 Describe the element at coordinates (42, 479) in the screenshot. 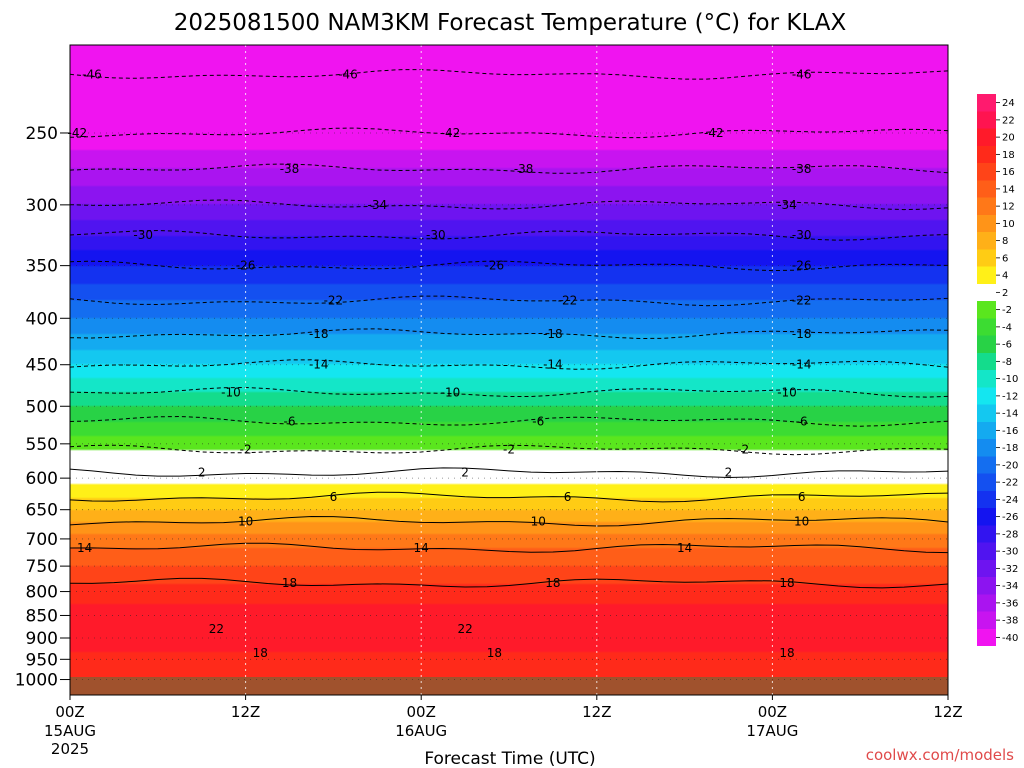

I see `y-tick-label: 600` at that location.